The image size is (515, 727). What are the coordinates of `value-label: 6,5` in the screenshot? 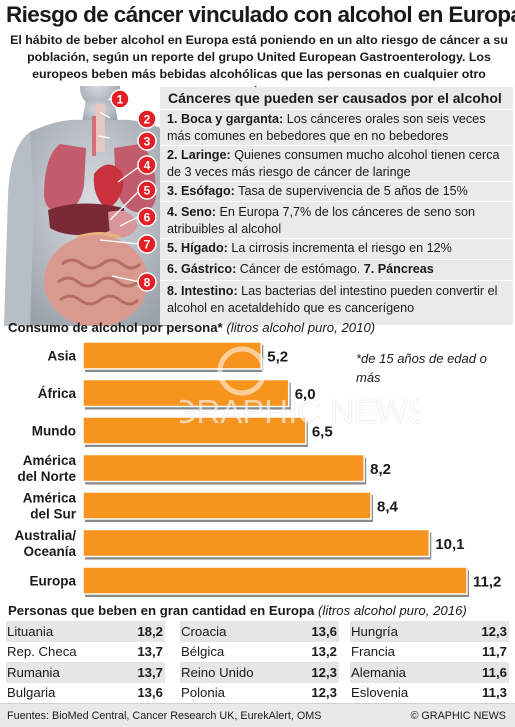 It's located at (322, 432).